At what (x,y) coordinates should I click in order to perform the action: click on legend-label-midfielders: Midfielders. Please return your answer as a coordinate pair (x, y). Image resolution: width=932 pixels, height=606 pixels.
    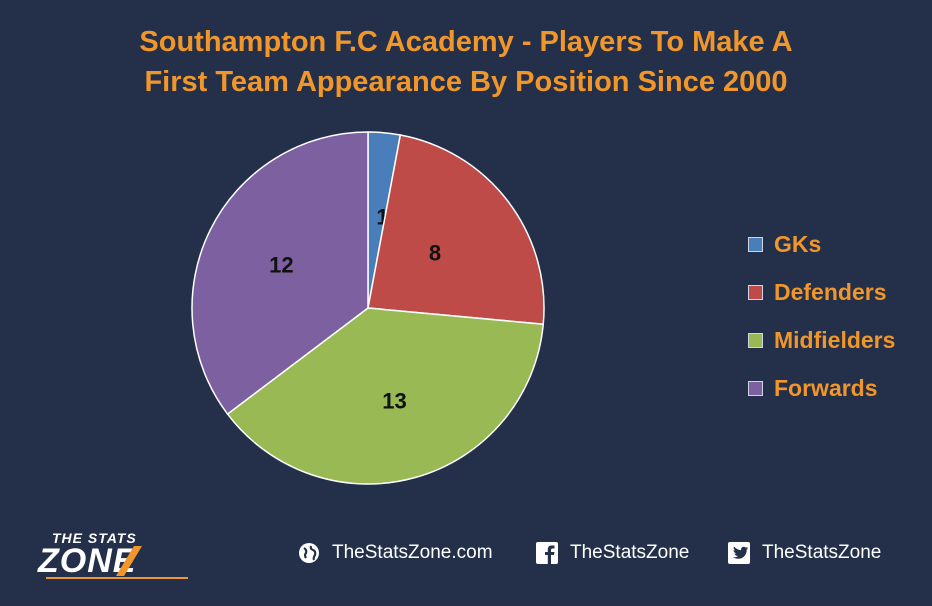
    Looking at the image, I should click on (835, 339).